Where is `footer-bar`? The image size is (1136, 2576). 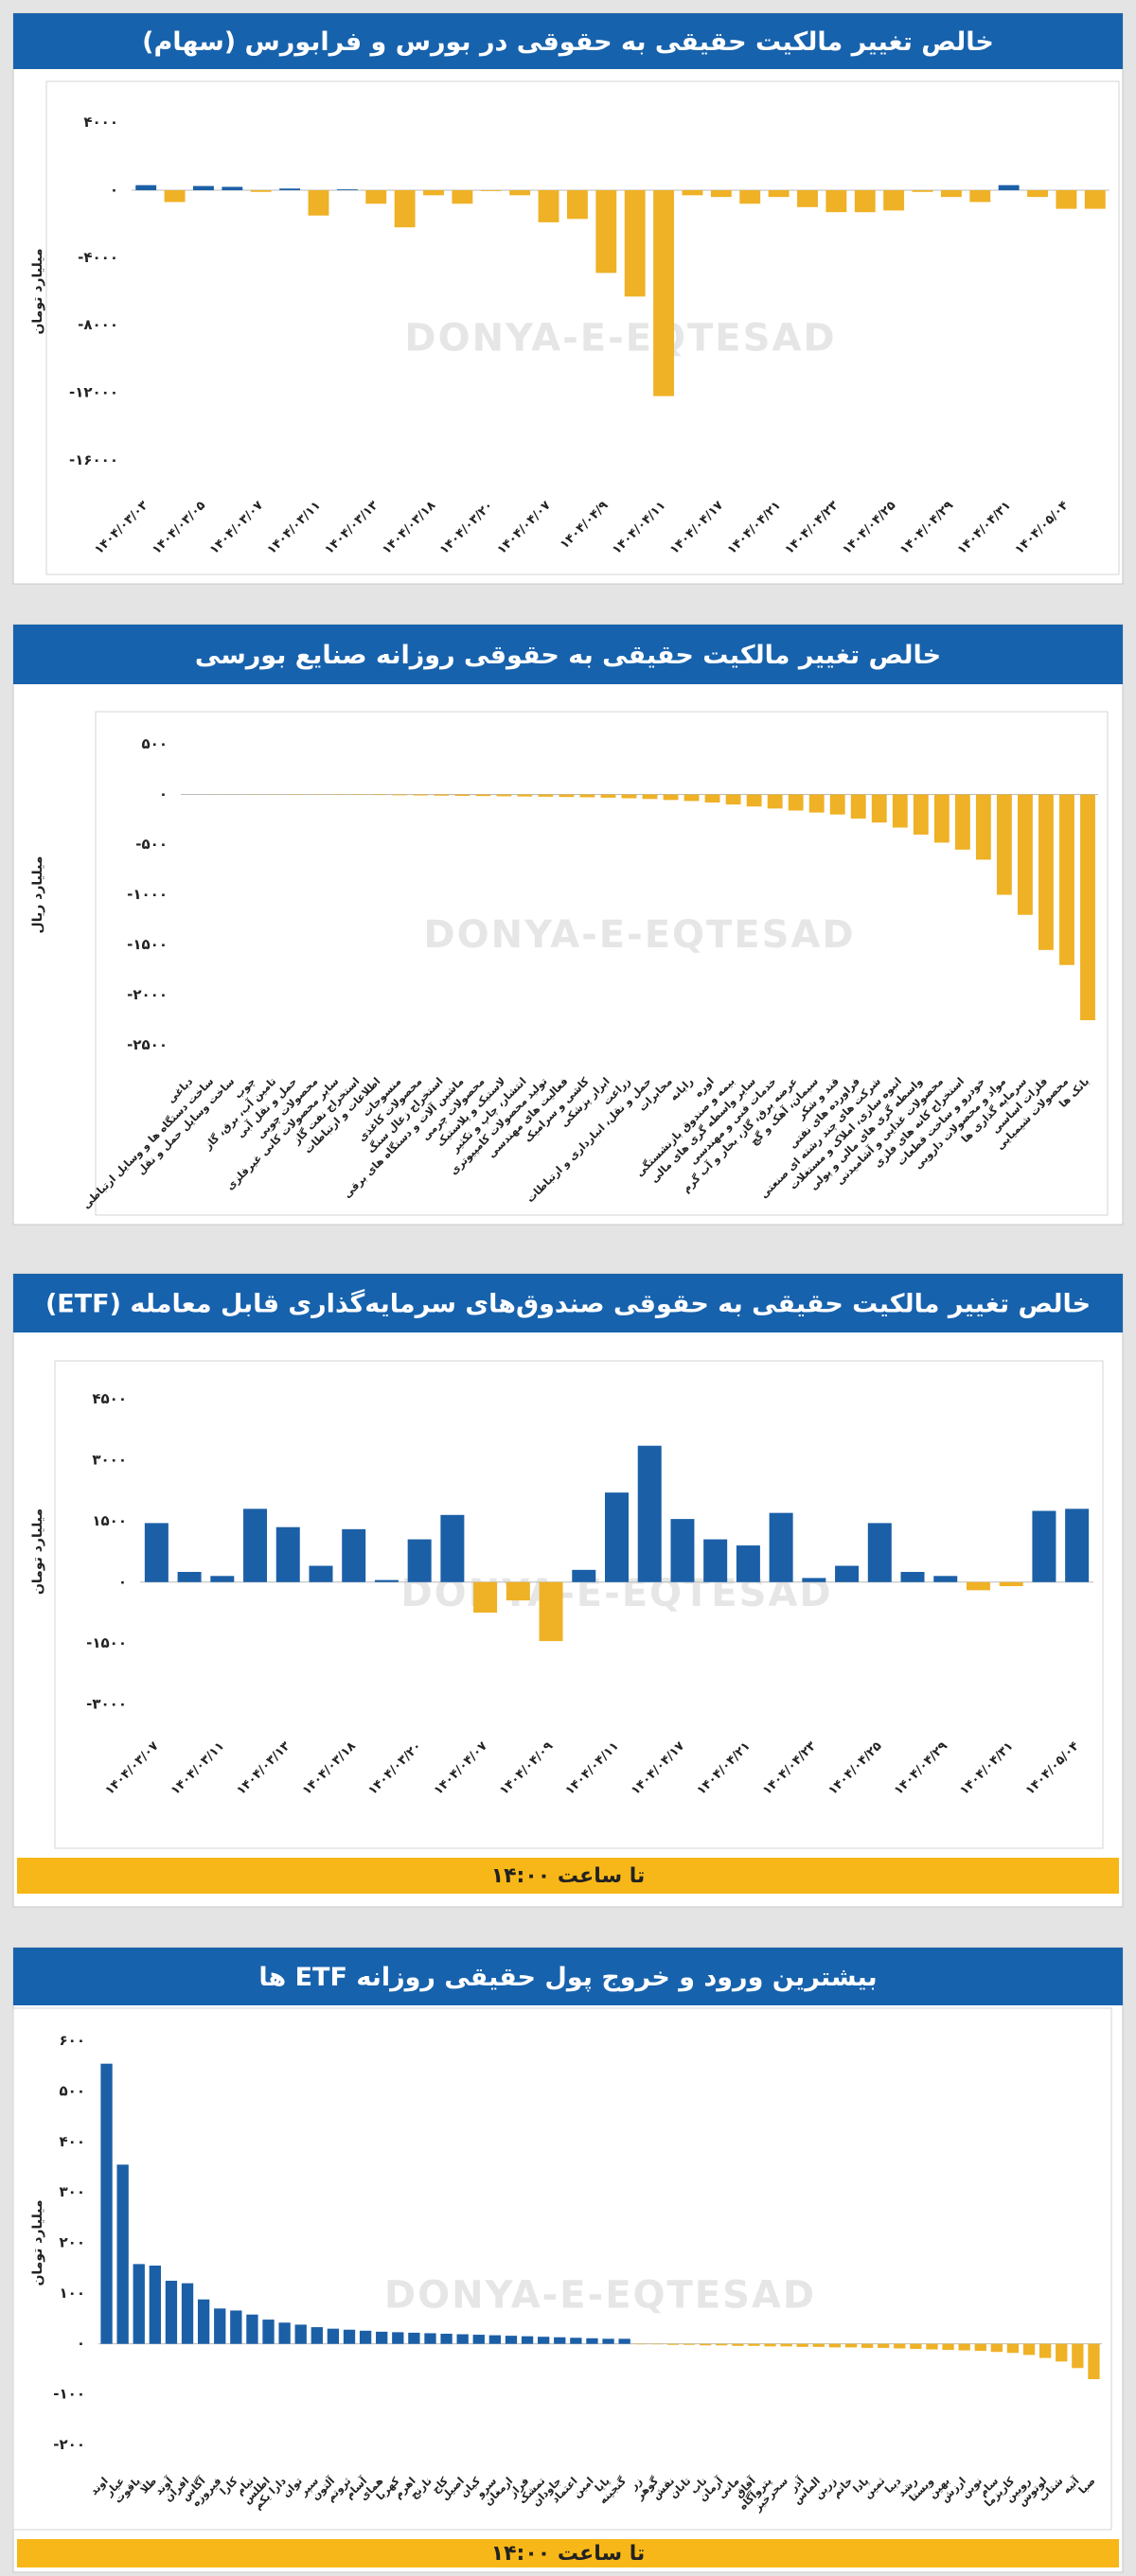 footer-bar is located at coordinates (568, 2553).